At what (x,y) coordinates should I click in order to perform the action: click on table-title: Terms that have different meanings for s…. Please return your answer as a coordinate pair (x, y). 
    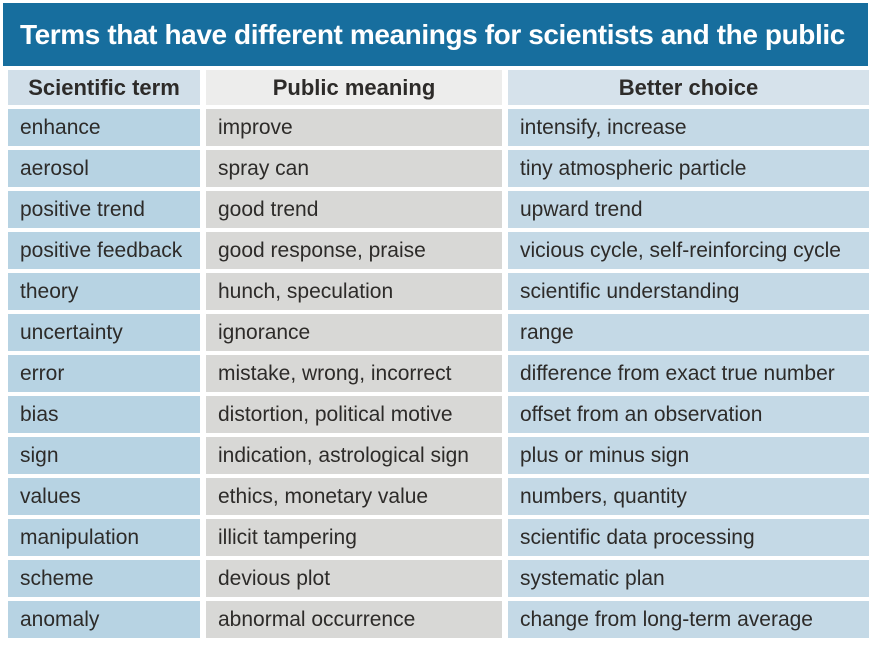
    Looking at the image, I should click on (432, 34).